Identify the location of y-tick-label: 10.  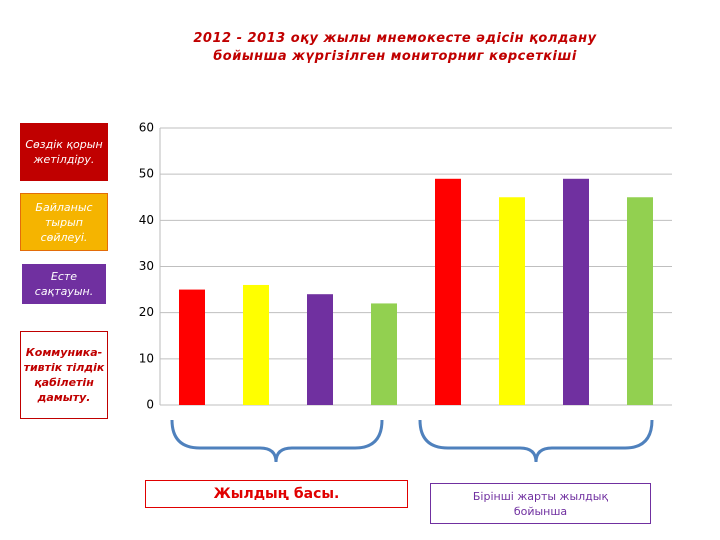
(146, 358).